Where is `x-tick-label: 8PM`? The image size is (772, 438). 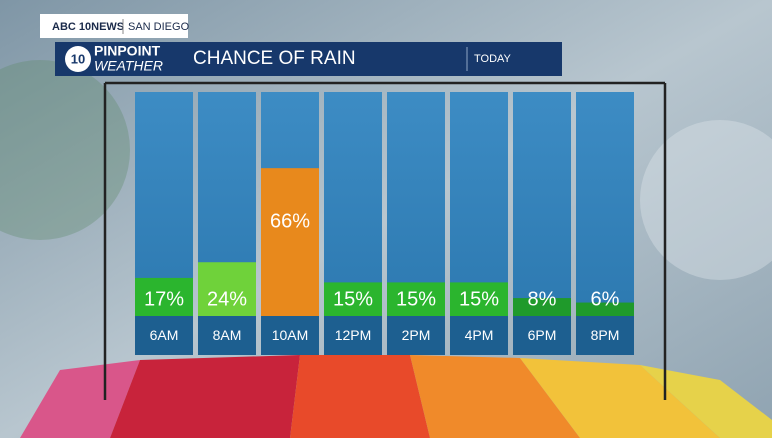
x-tick-label: 8PM is located at coordinates (605, 335).